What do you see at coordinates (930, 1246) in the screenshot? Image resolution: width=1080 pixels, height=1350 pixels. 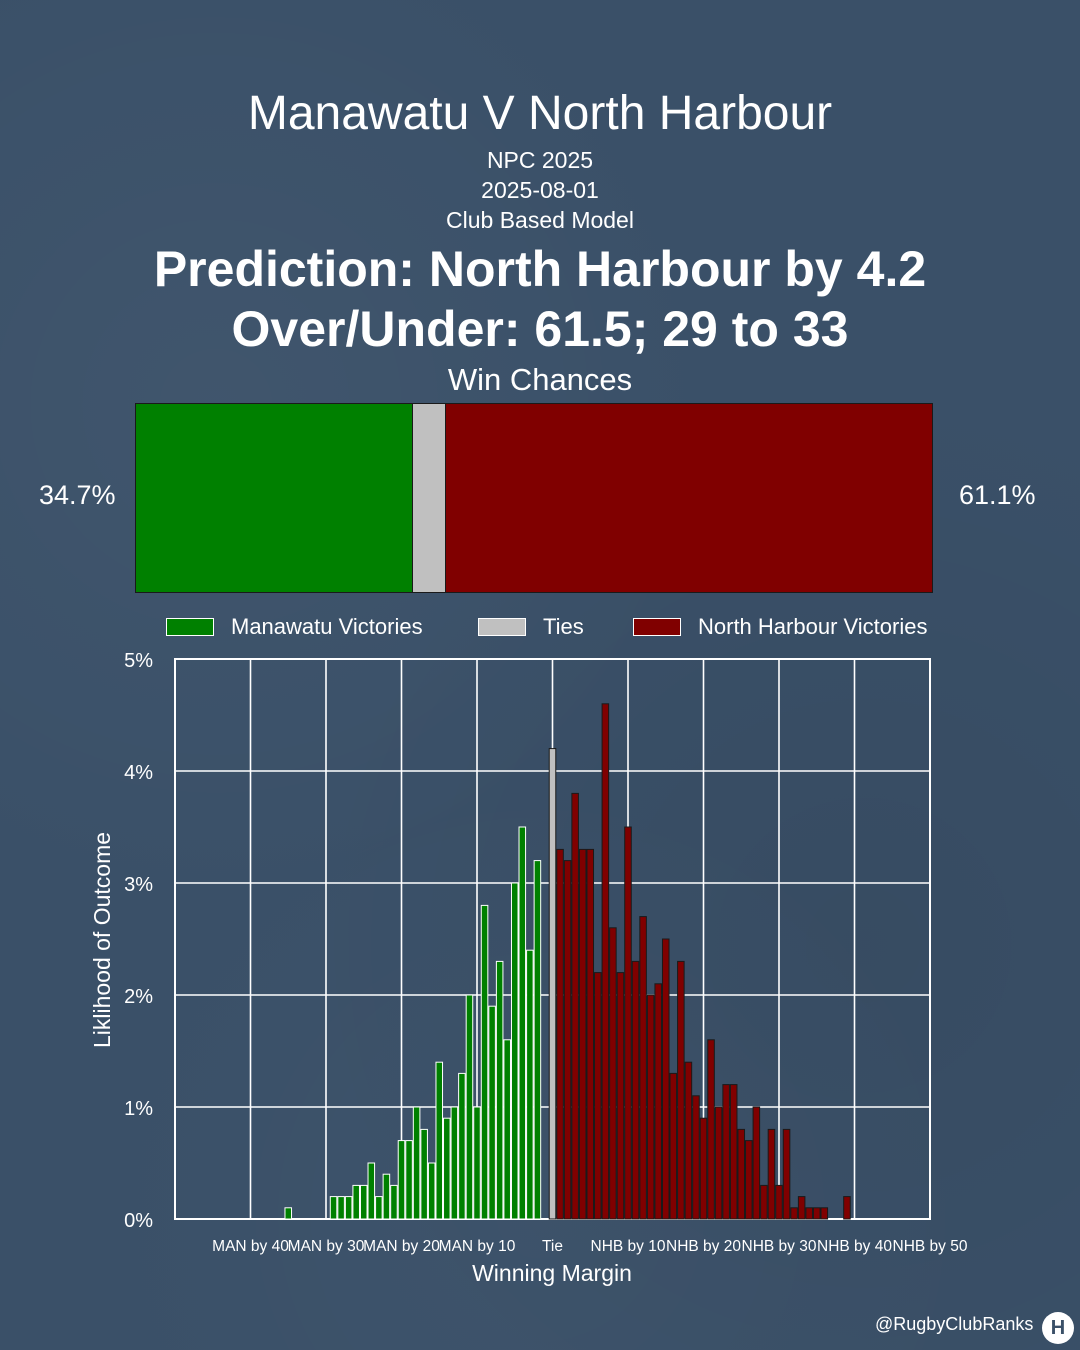 I see `x-tick-label: NHB by 50` at bounding box center [930, 1246].